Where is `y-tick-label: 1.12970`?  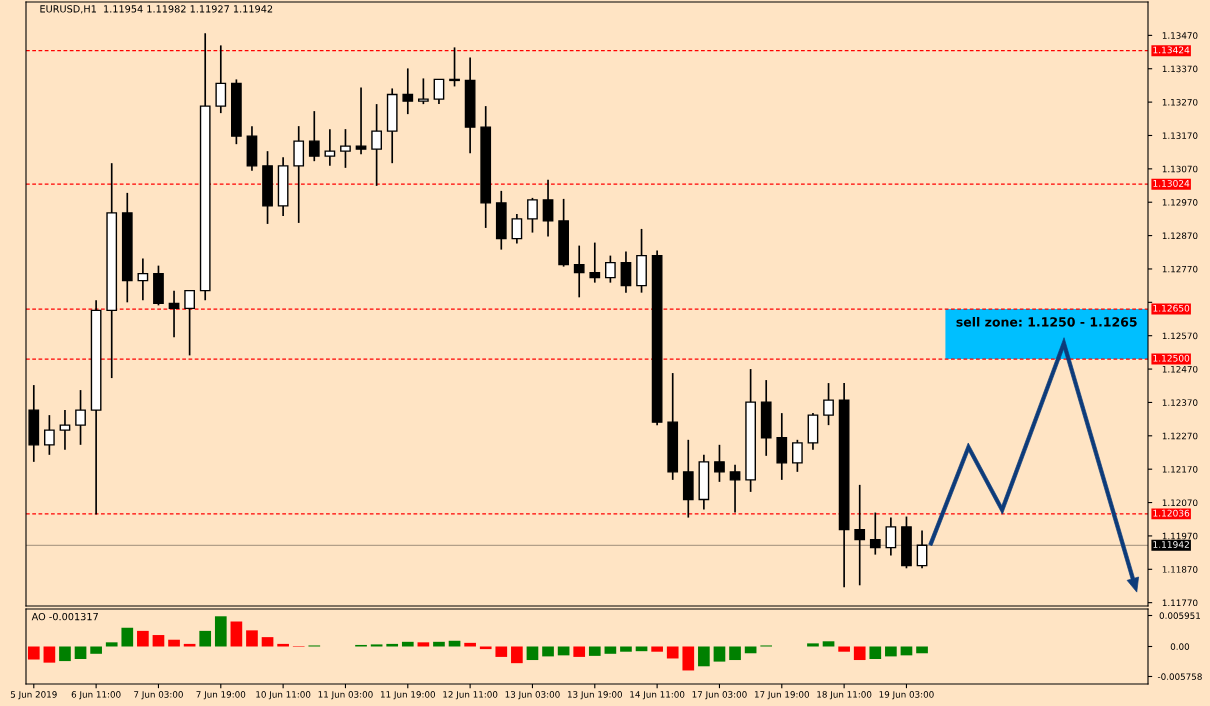 y-tick-label: 1.12970 is located at coordinates (1180, 202).